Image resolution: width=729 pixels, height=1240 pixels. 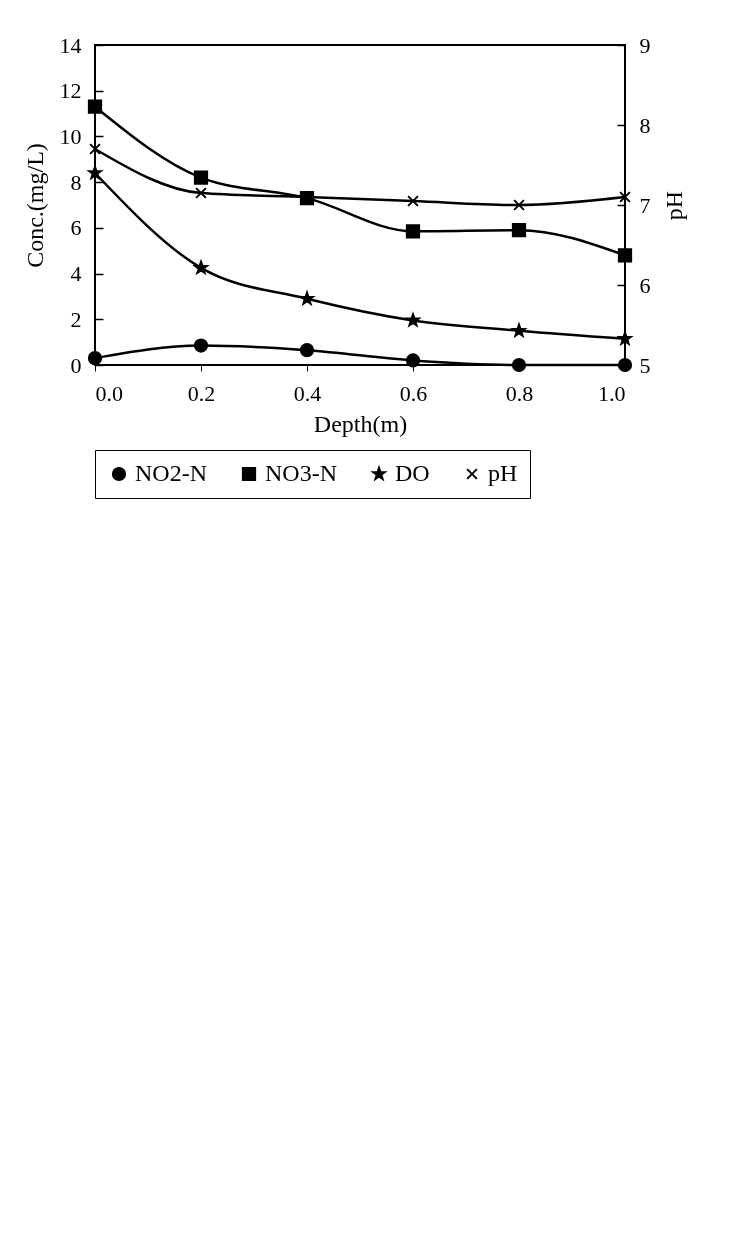 I want to click on y2-tick-label: 7, so click(x=645, y=205).